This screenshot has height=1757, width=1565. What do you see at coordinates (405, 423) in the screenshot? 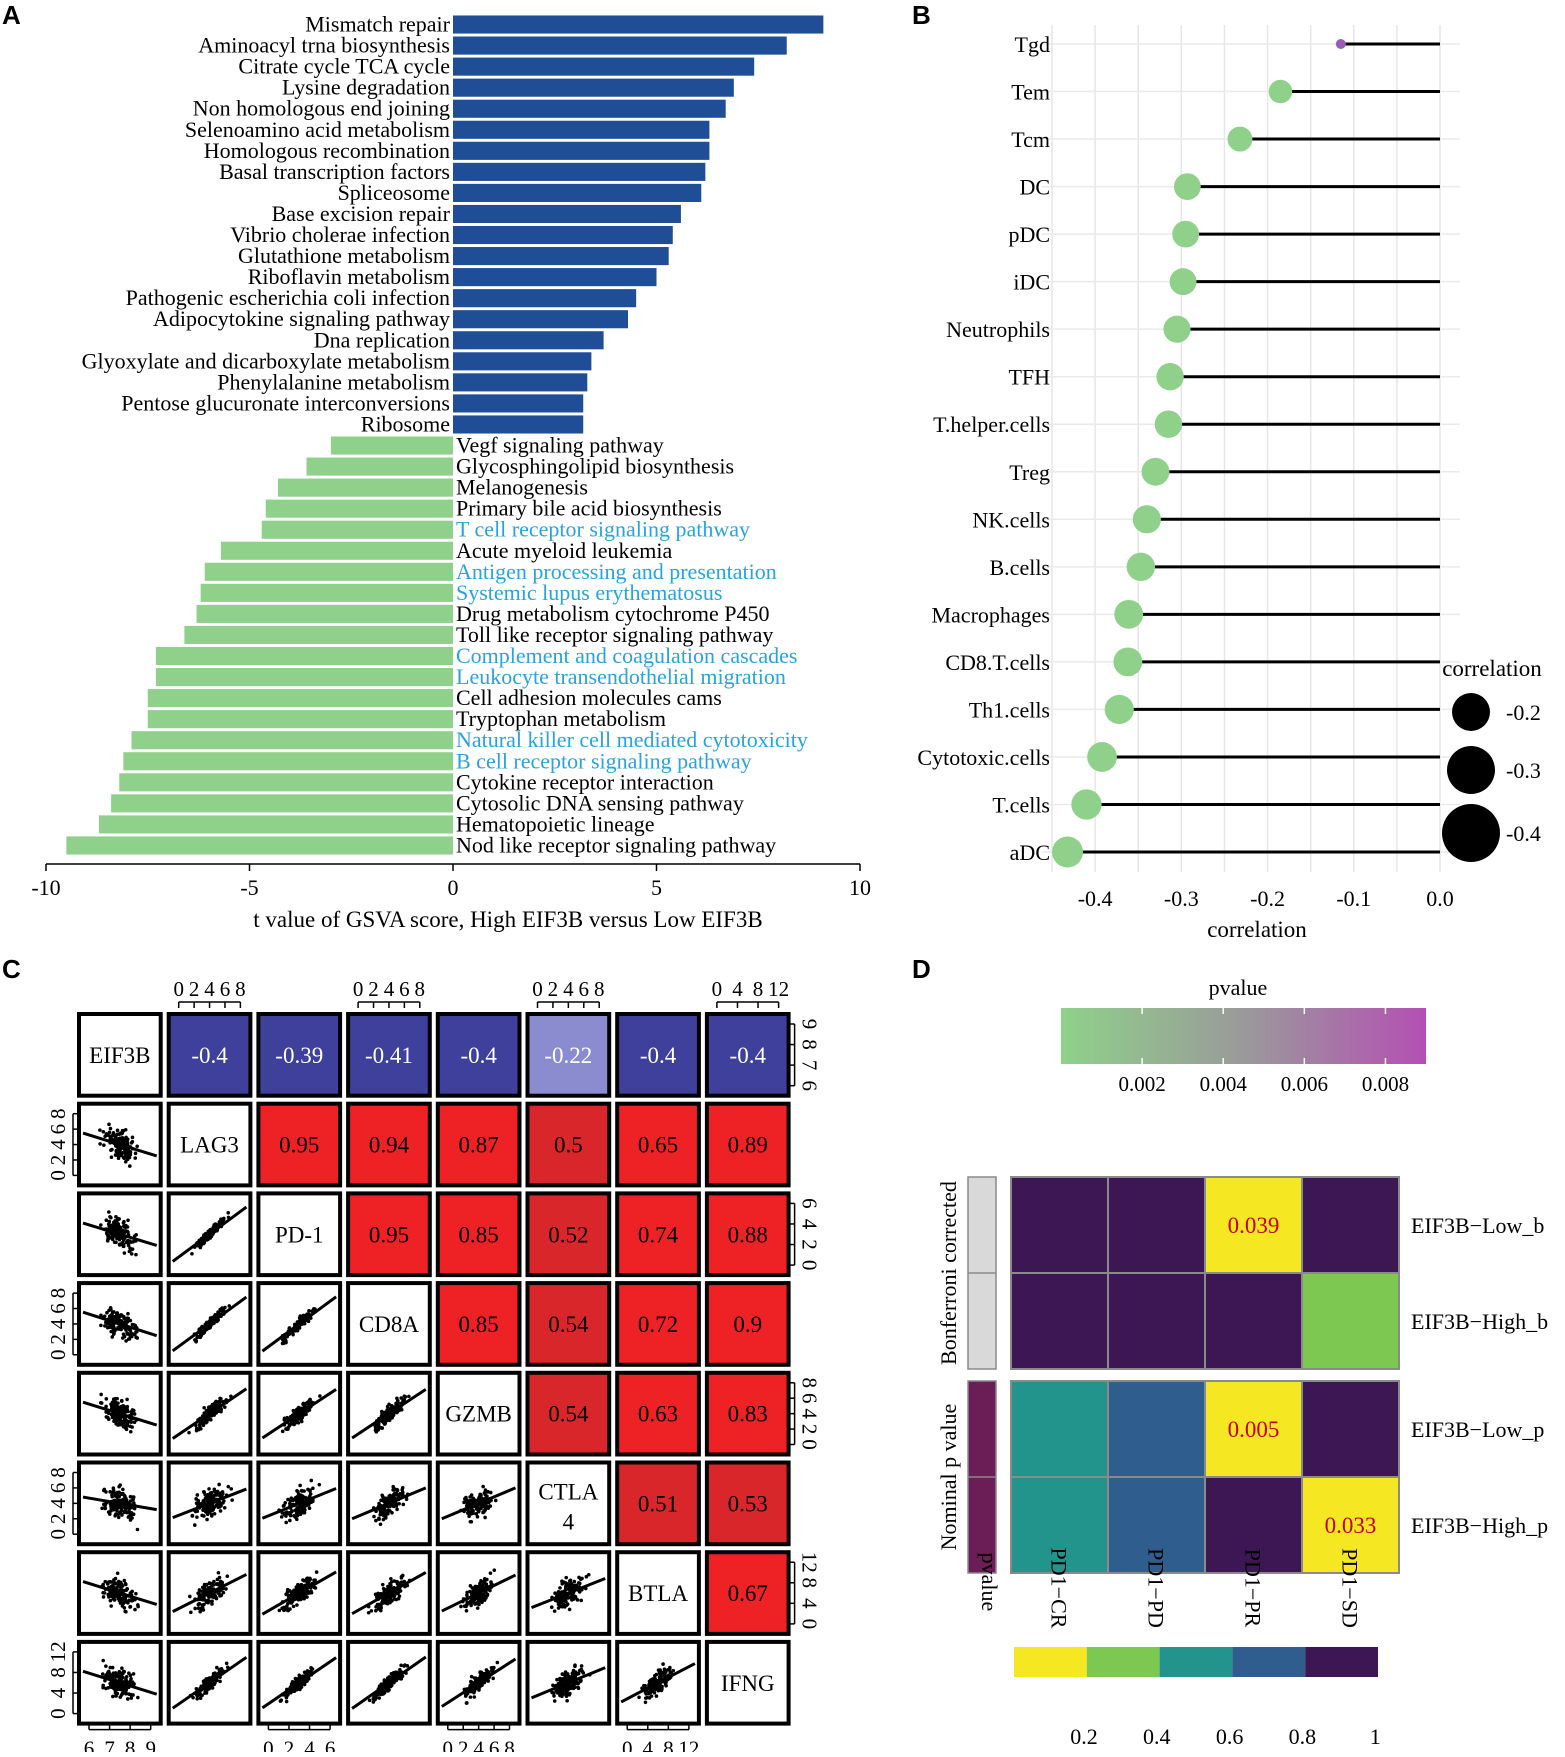
I see `gsva-bar-label: Ribosome` at bounding box center [405, 423].